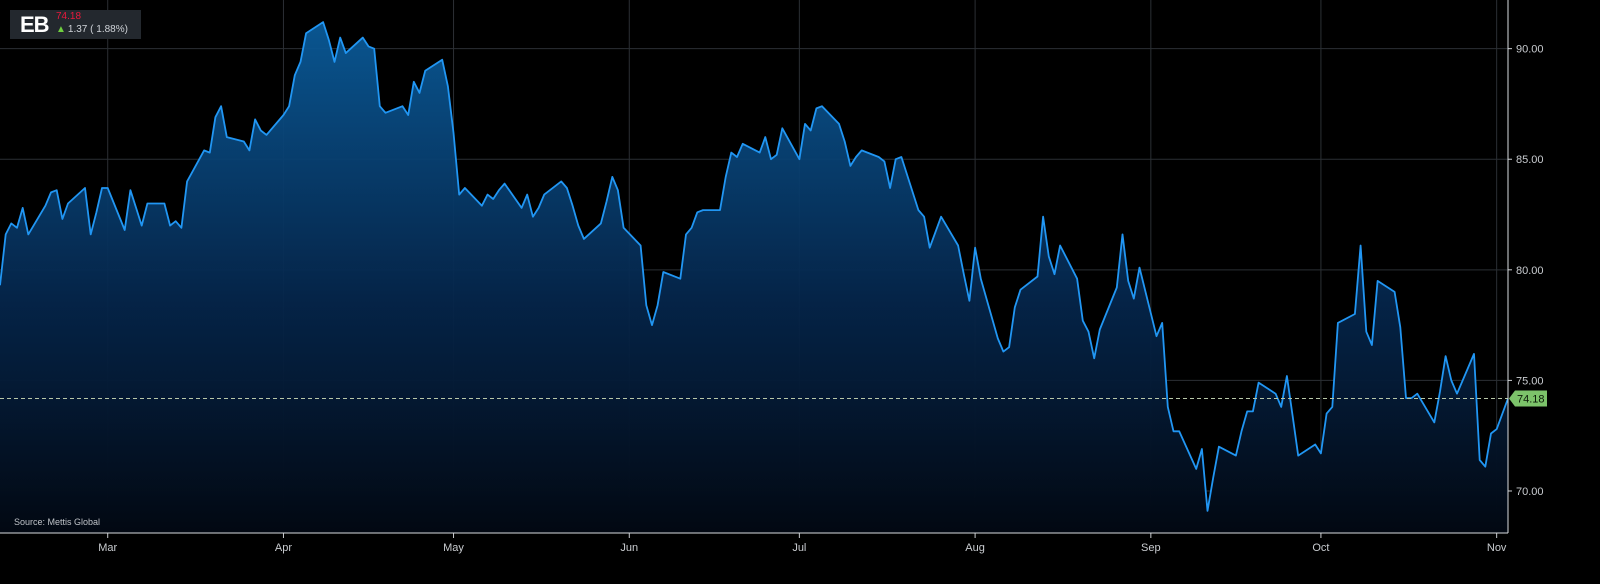  I want to click on last-price-badge-label: 74.18, so click(1531, 400).